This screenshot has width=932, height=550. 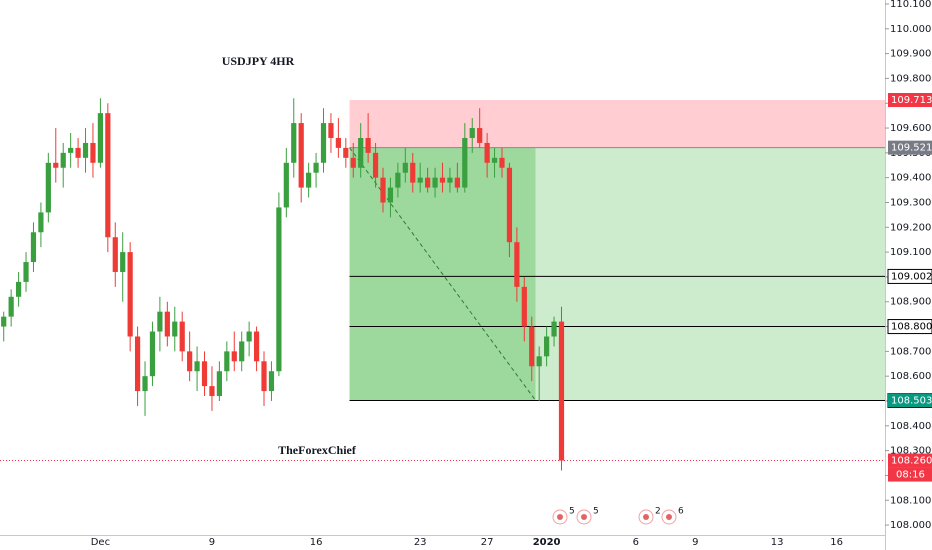 What do you see at coordinates (910, 474) in the screenshot?
I see `countdown-box` at bounding box center [910, 474].